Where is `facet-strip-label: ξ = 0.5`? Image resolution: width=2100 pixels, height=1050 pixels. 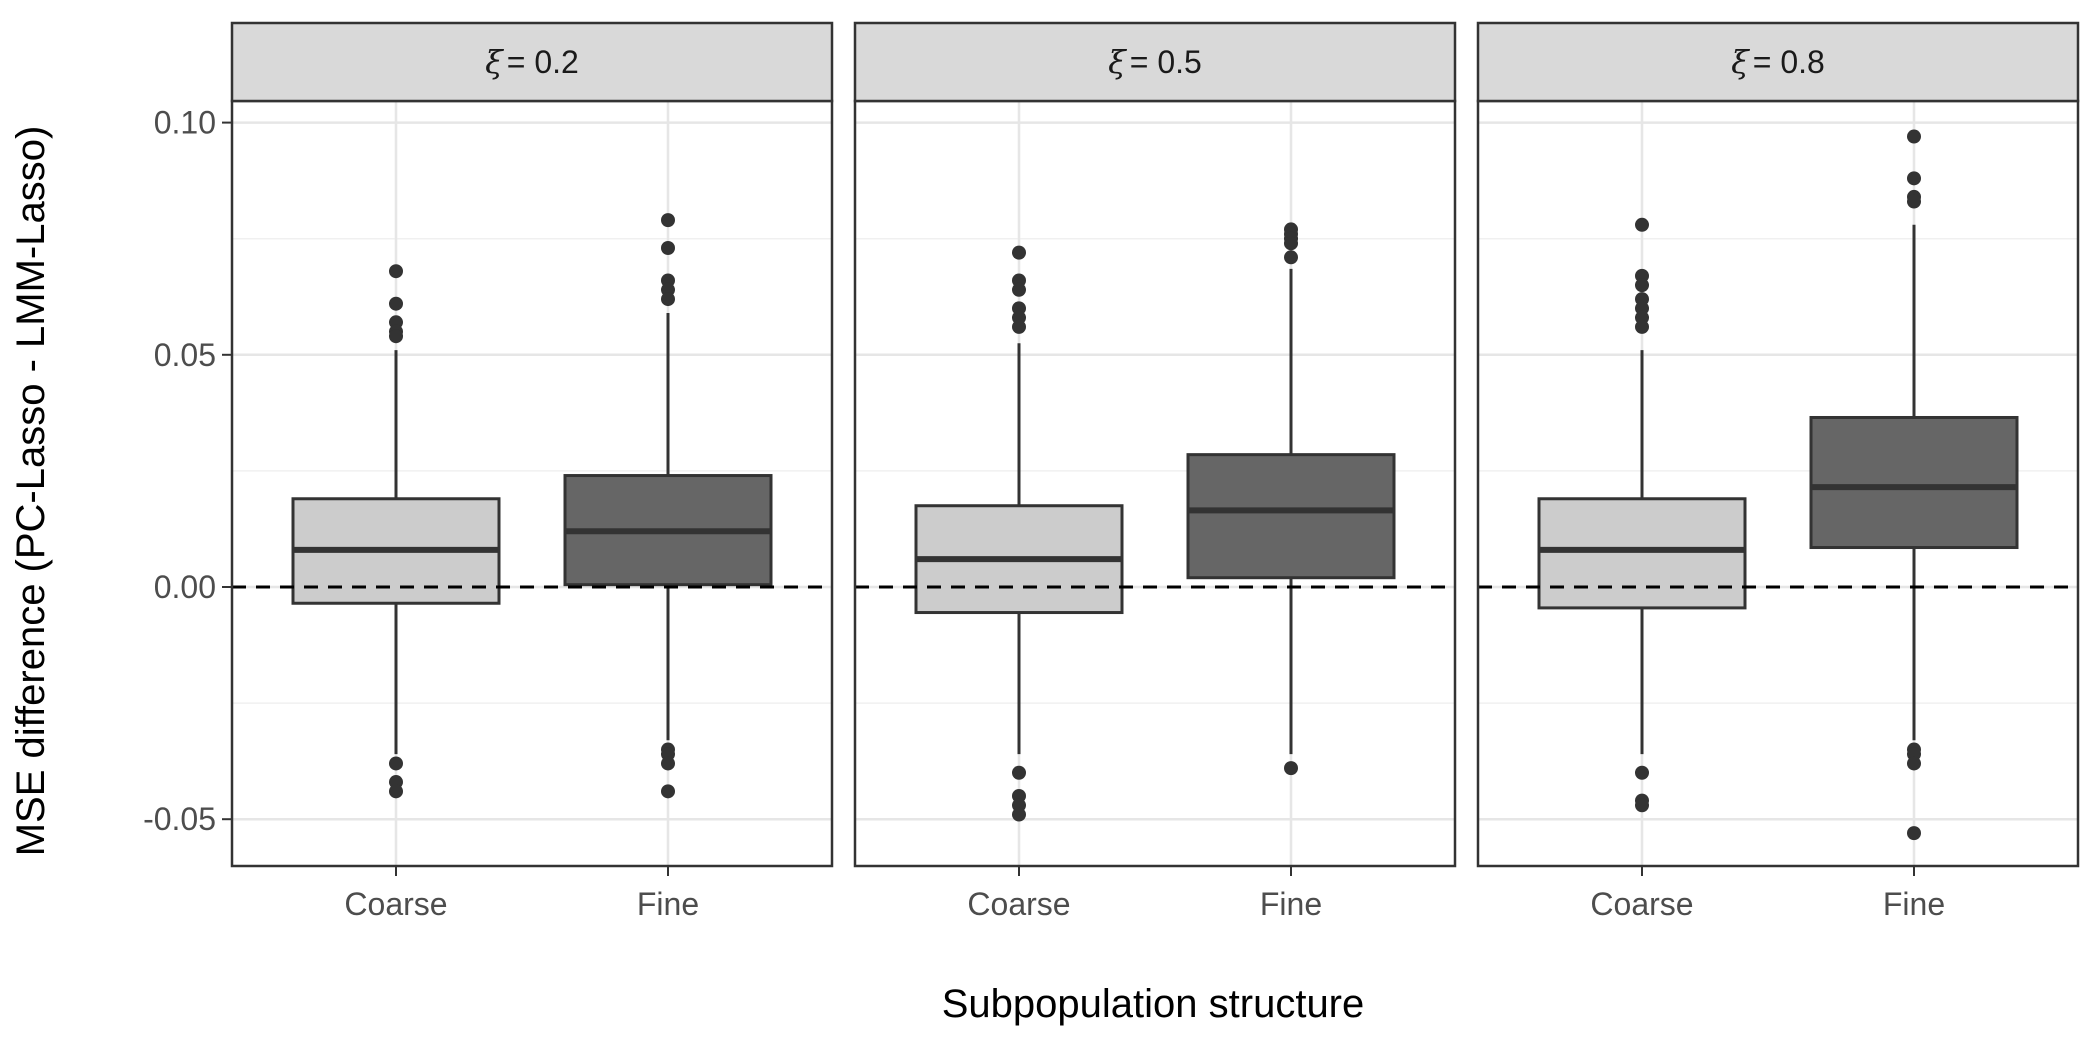
facet-strip-label: ξ = 0.5 is located at coordinates (1155, 62).